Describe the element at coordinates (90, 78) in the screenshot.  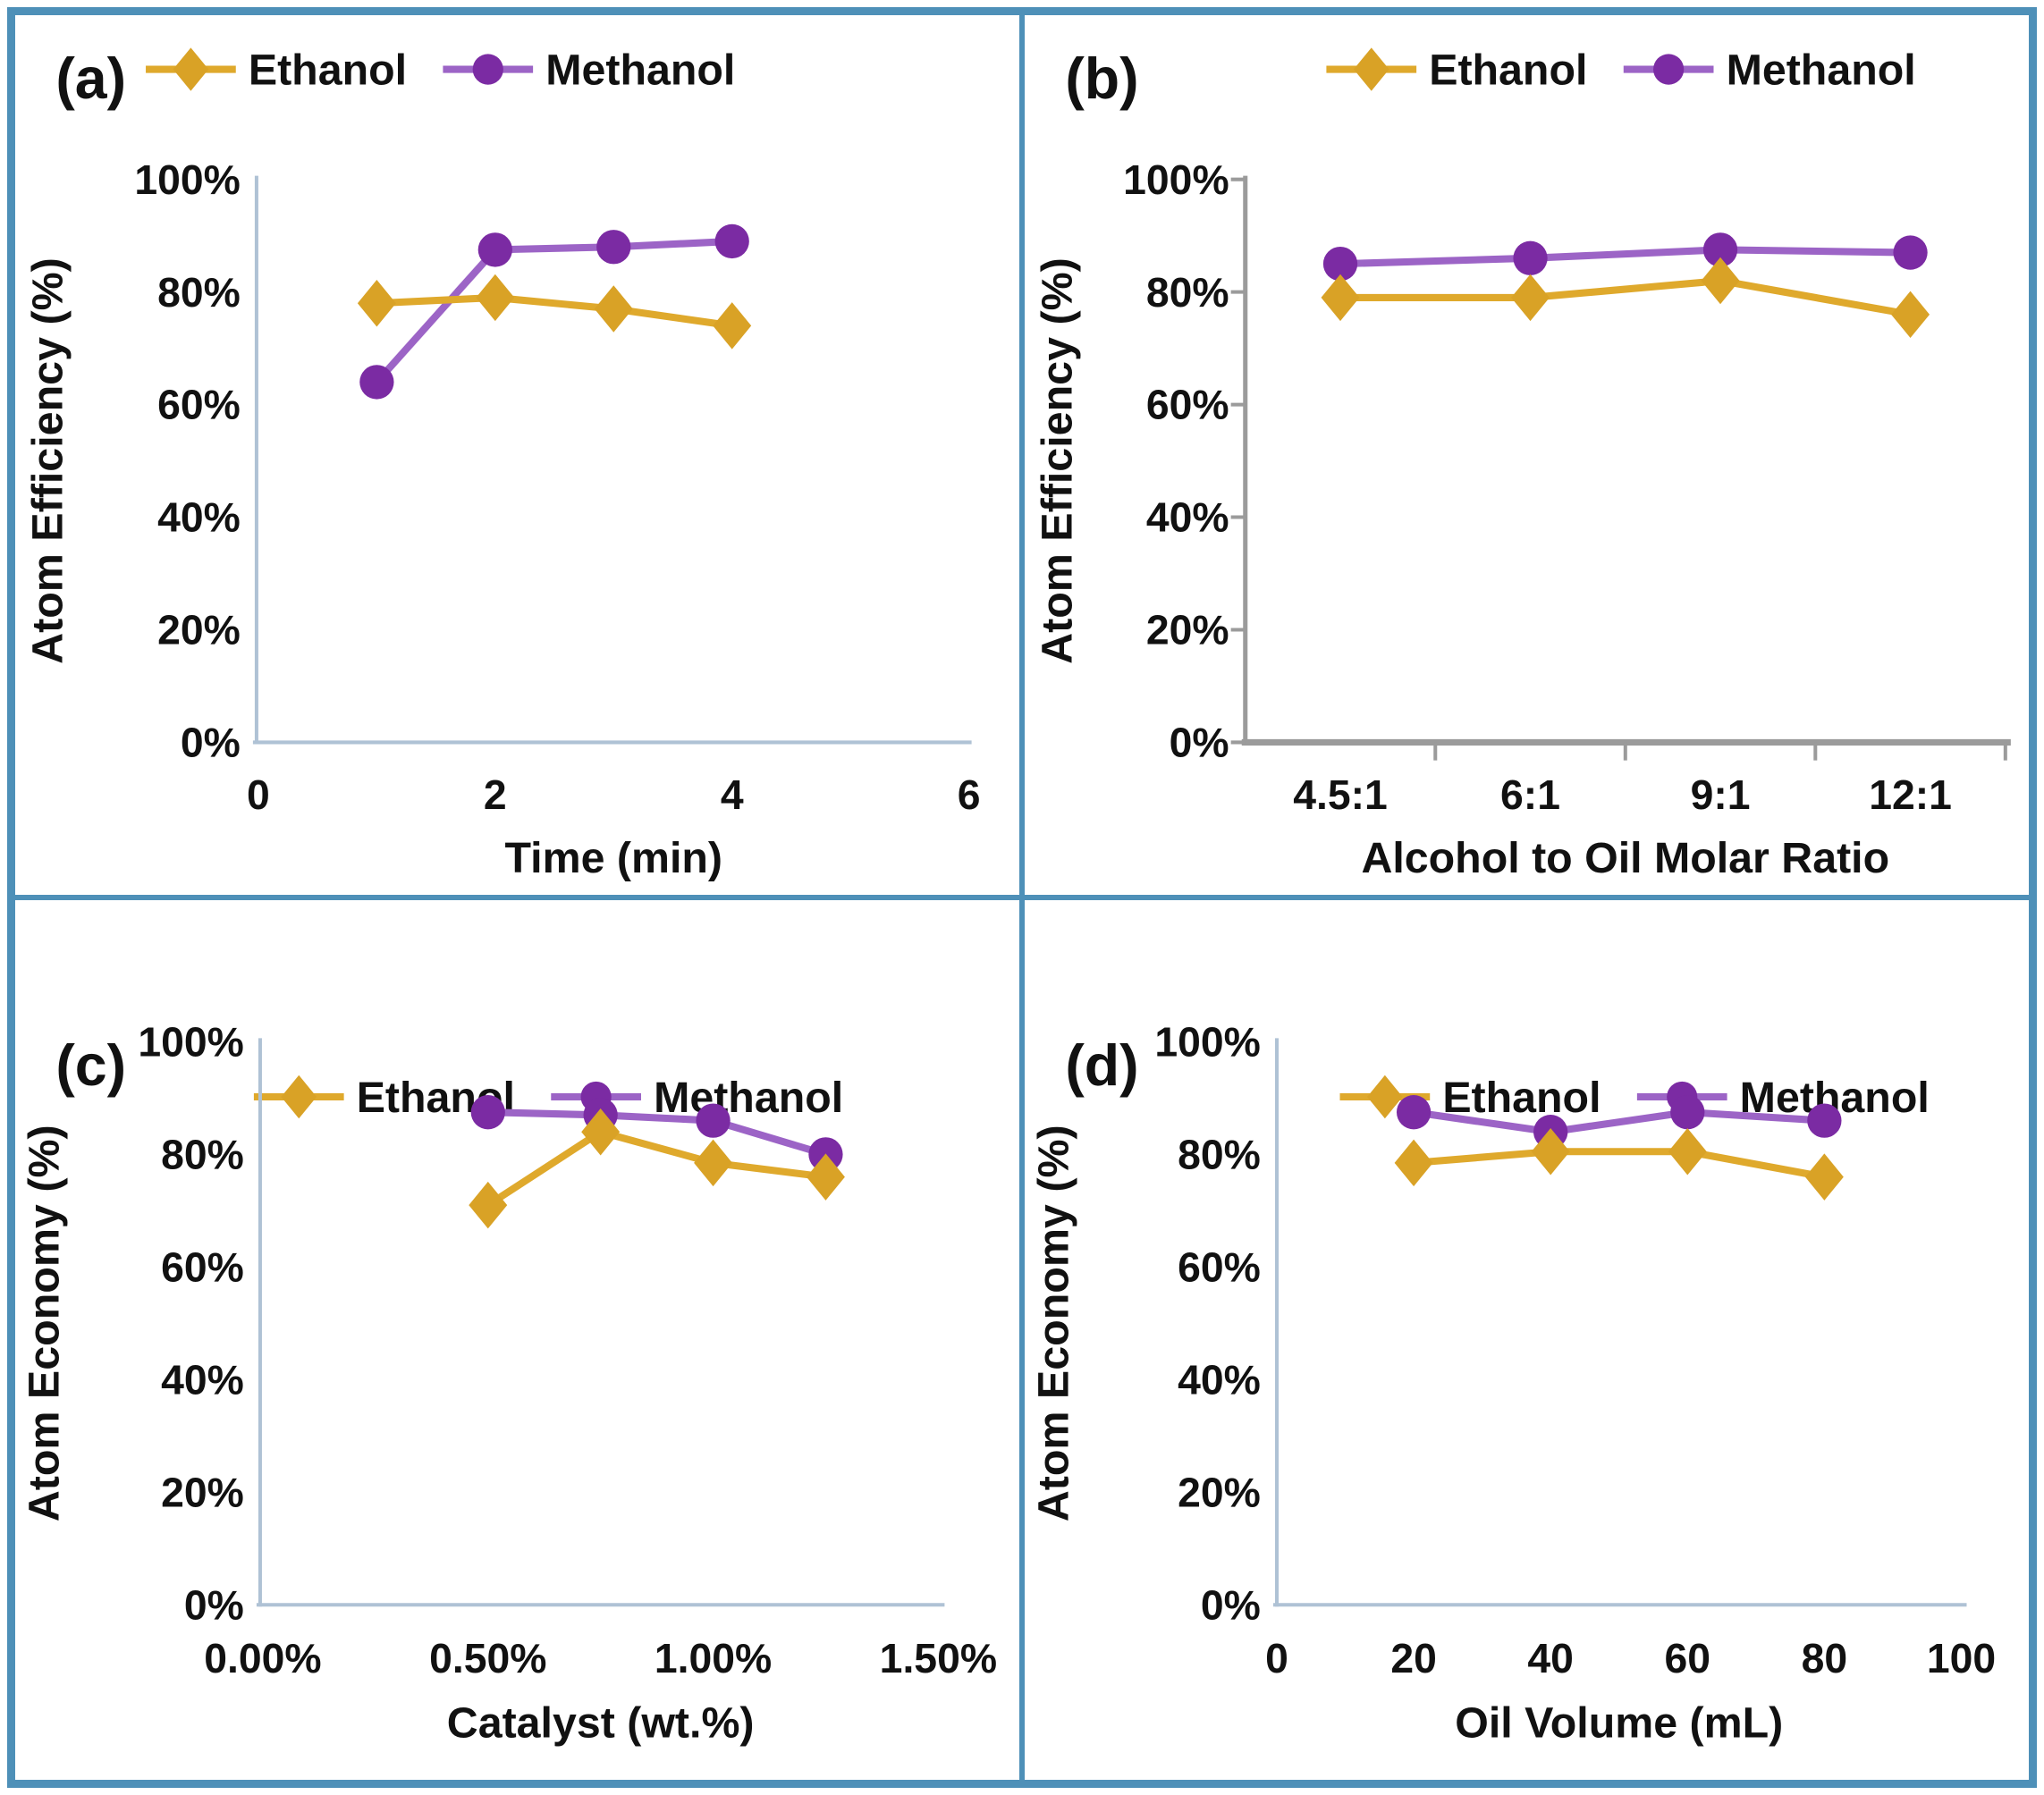
I see `panel-label: (a)` at that location.